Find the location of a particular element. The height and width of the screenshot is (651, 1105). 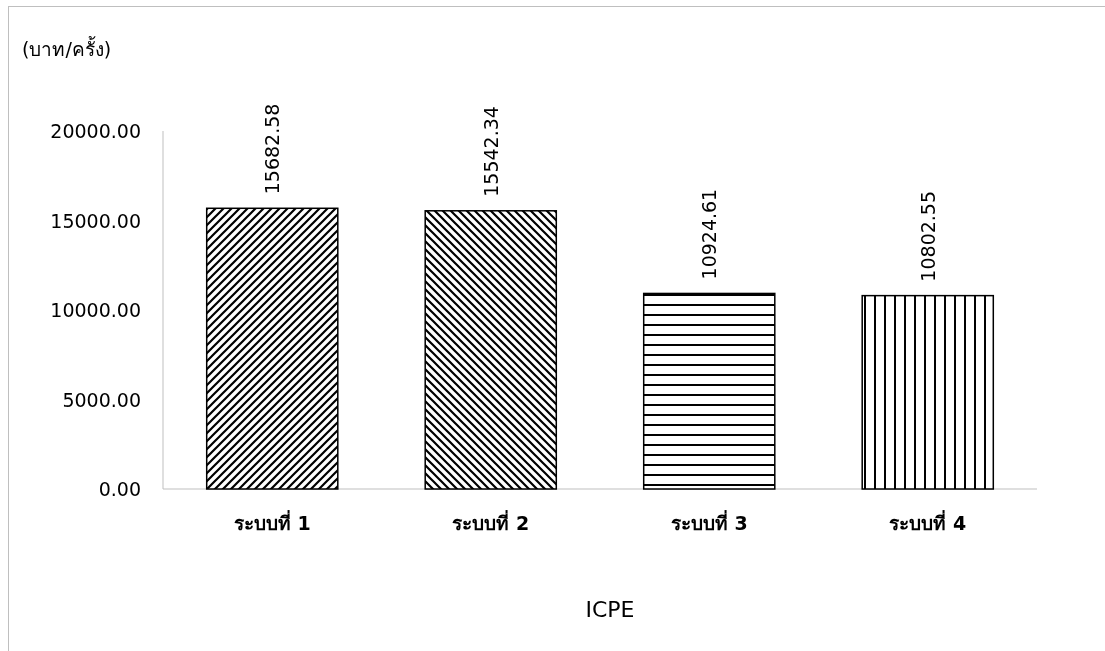

x-tick-label: ระบบที่ 1 is located at coordinates (272, 522).